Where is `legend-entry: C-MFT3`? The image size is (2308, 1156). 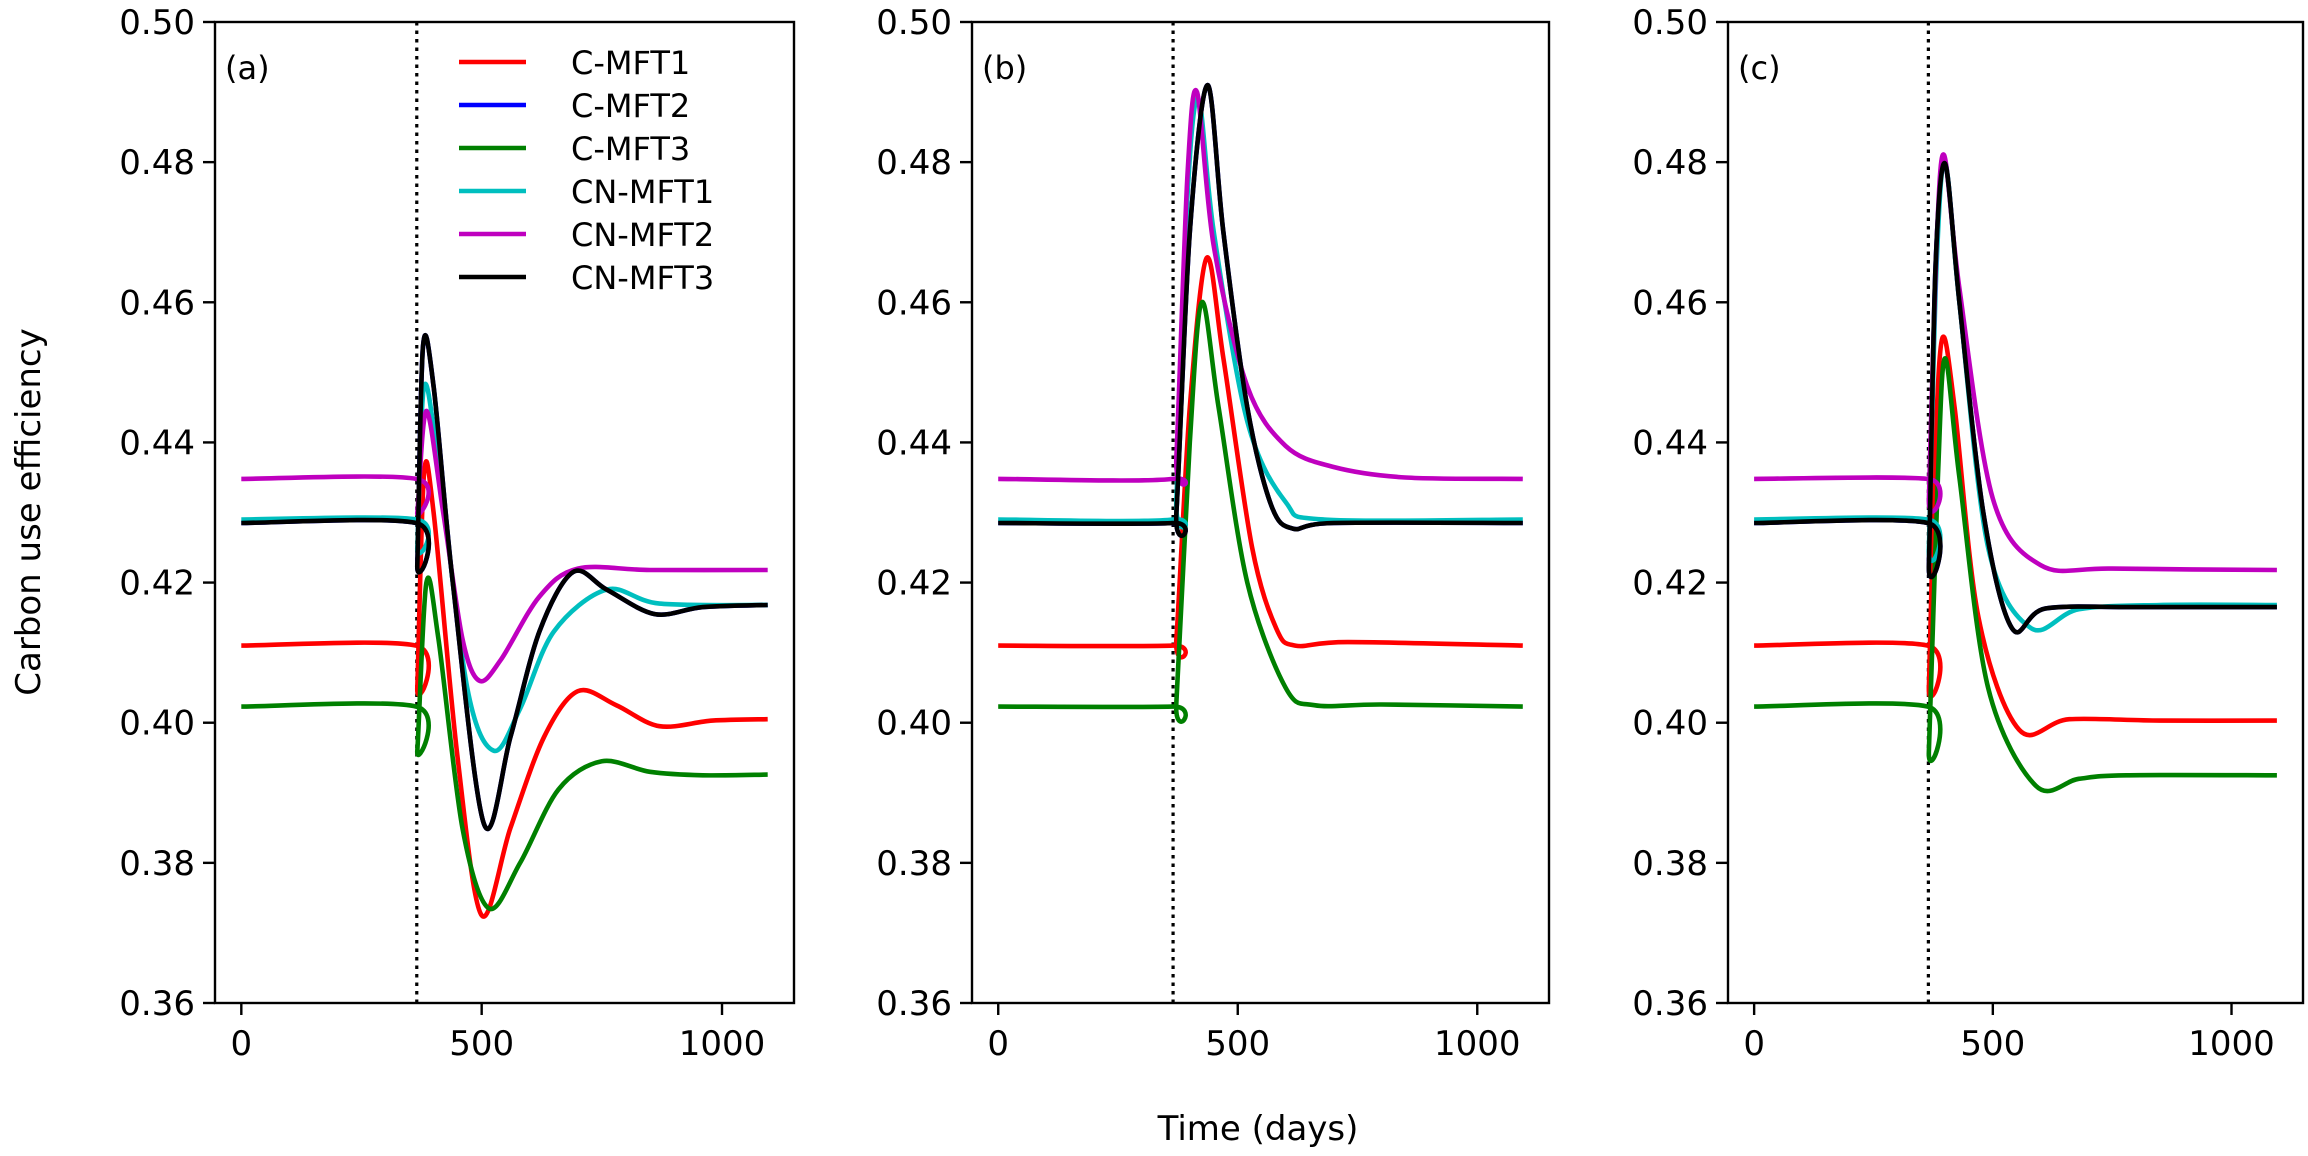
legend-entry: C-MFT3 is located at coordinates (630, 149).